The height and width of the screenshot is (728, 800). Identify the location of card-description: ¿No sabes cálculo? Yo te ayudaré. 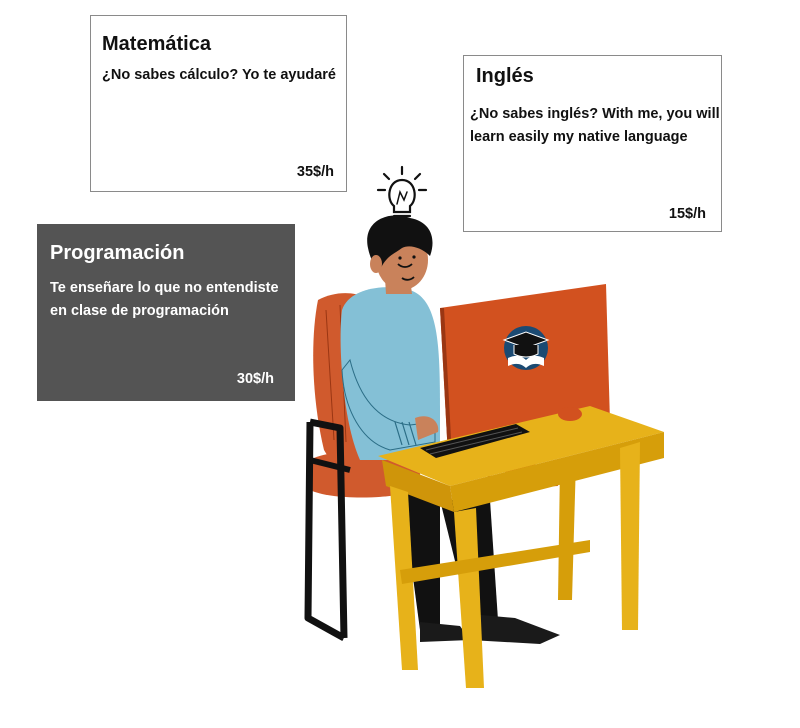
(219, 75).